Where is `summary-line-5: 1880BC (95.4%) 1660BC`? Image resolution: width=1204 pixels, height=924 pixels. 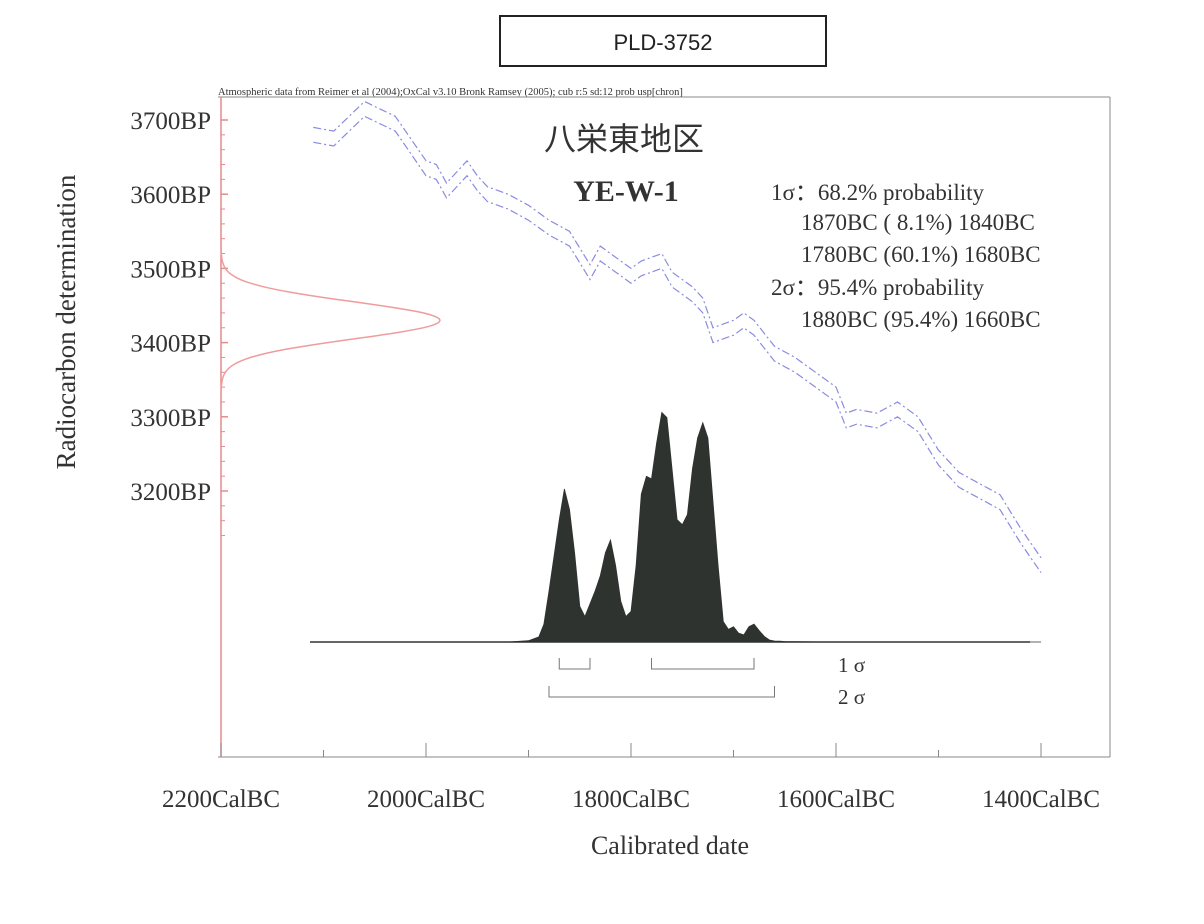
summary-line-5: 1880BC (95.4%) 1660BC is located at coordinates (921, 319).